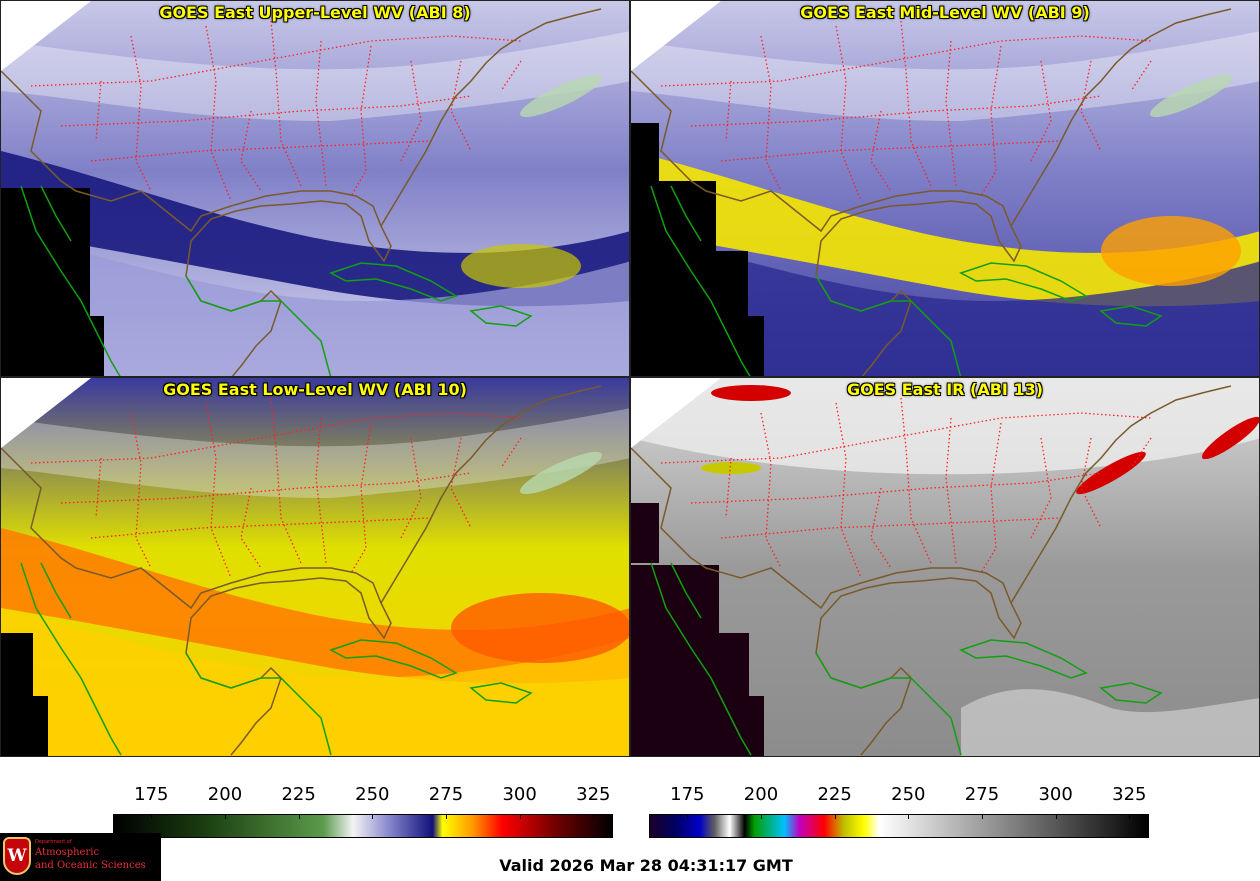 This screenshot has height=881, width=1260. What do you see at coordinates (593, 794) in the screenshot?
I see `colorbar-tick-label: 325` at bounding box center [593, 794].